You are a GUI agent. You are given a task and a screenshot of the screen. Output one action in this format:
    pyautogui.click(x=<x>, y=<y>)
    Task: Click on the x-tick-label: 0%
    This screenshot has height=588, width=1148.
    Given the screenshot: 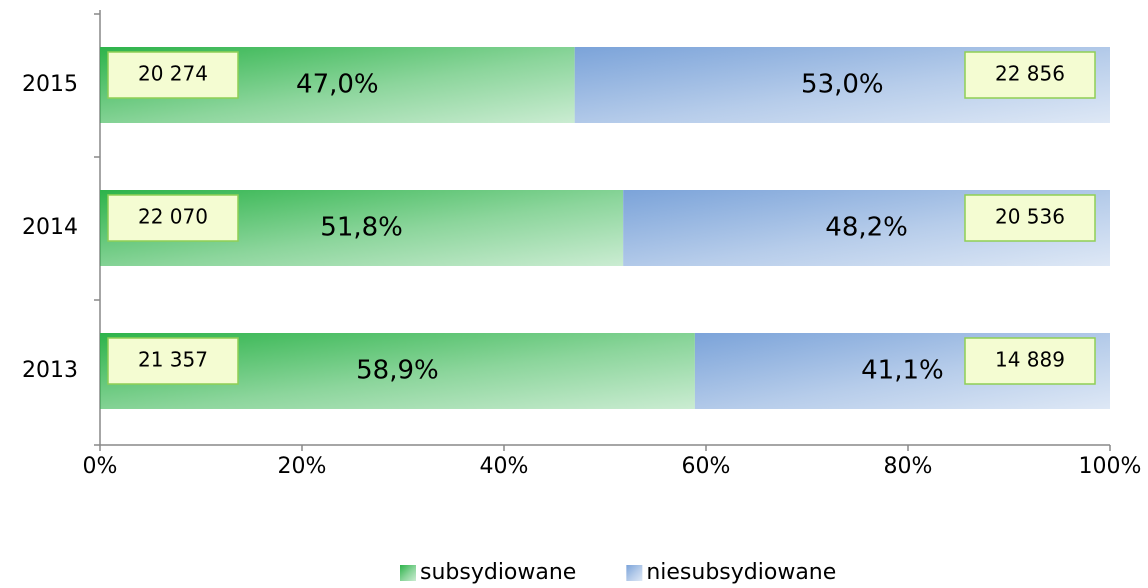 What is the action you would take?
    pyautogui.click(x=100, y=466)
    